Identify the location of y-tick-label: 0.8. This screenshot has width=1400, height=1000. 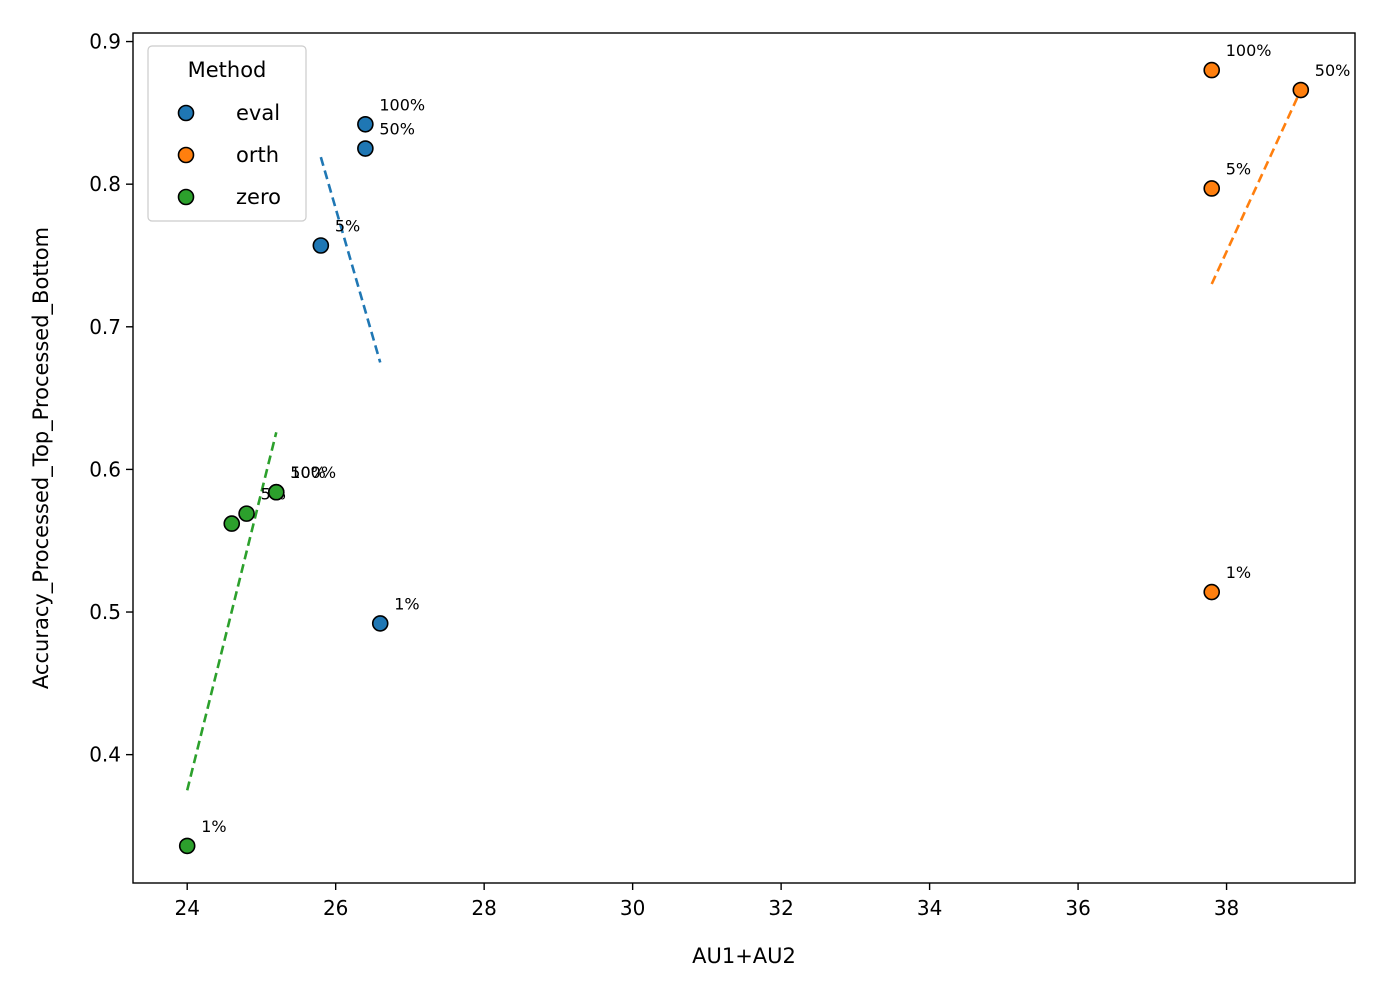
(105, 184).